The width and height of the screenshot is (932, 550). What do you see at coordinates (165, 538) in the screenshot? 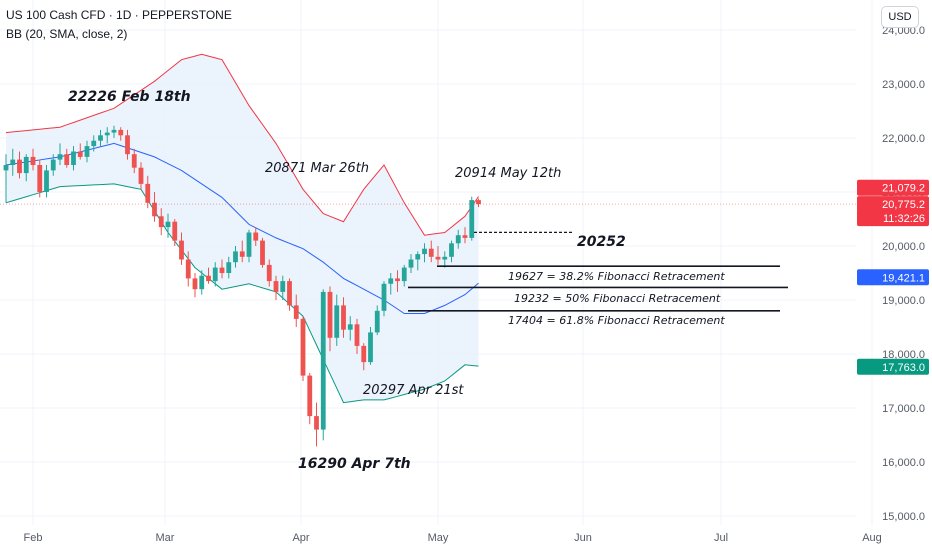
I see `x-tick-label: Mar` at bounding box center [165, 538].